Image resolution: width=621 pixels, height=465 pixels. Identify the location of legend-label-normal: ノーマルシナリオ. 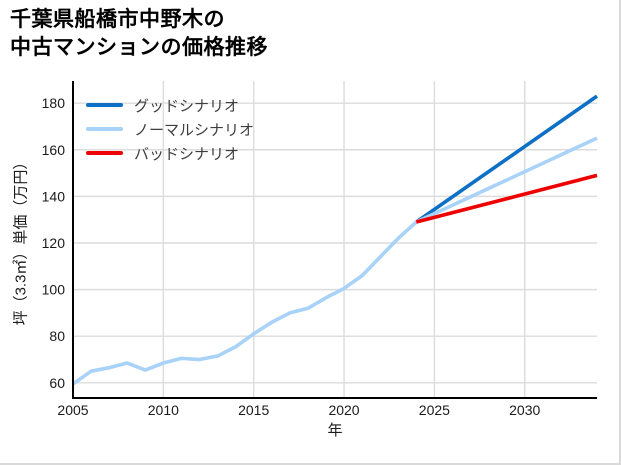
(194, 130).